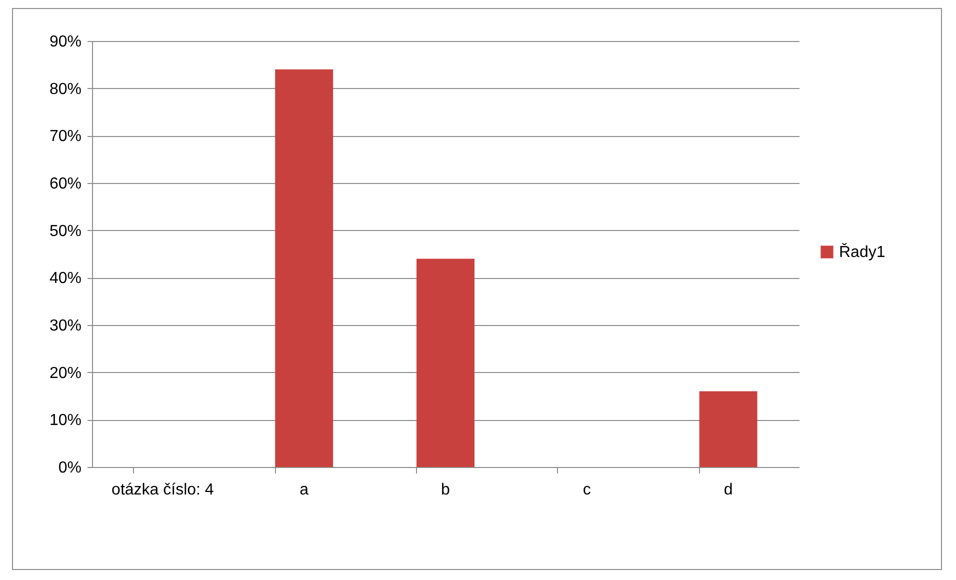 The width and height of the screenshot is (956, 580). What do you see at coordinates (65, 326) in the screenshot?
I see `y-tick-label: 30%` at bounding box center [65, 326].